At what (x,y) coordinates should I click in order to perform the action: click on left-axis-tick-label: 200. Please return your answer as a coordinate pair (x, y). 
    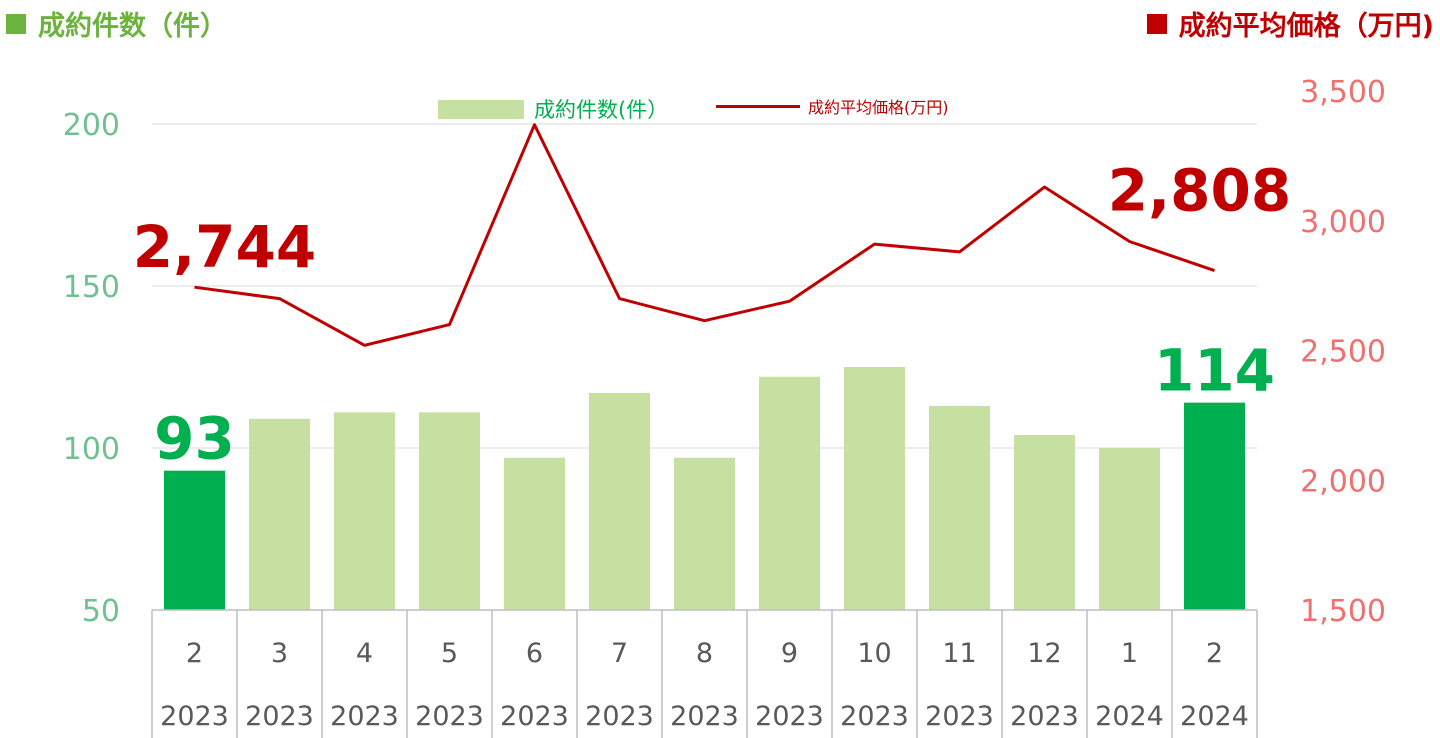
    Looking at the image, I should click on (91, 125).